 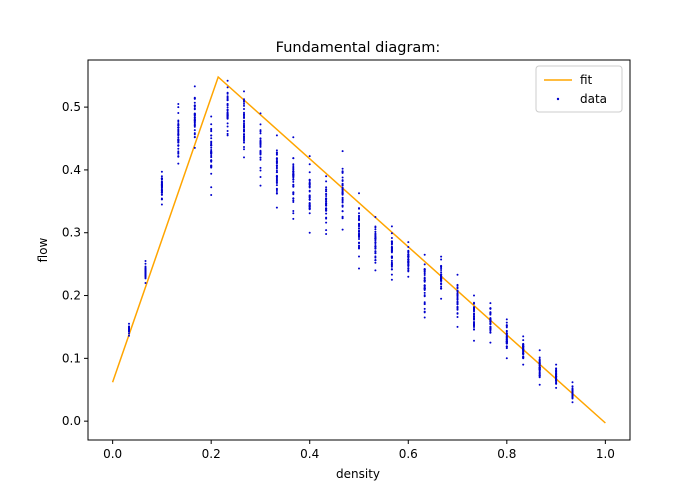 What do you see at coordinates (358, 48) in the screenshot?
I see `chart-title: Fundamental diagram:` at bounding box center [358, 48].